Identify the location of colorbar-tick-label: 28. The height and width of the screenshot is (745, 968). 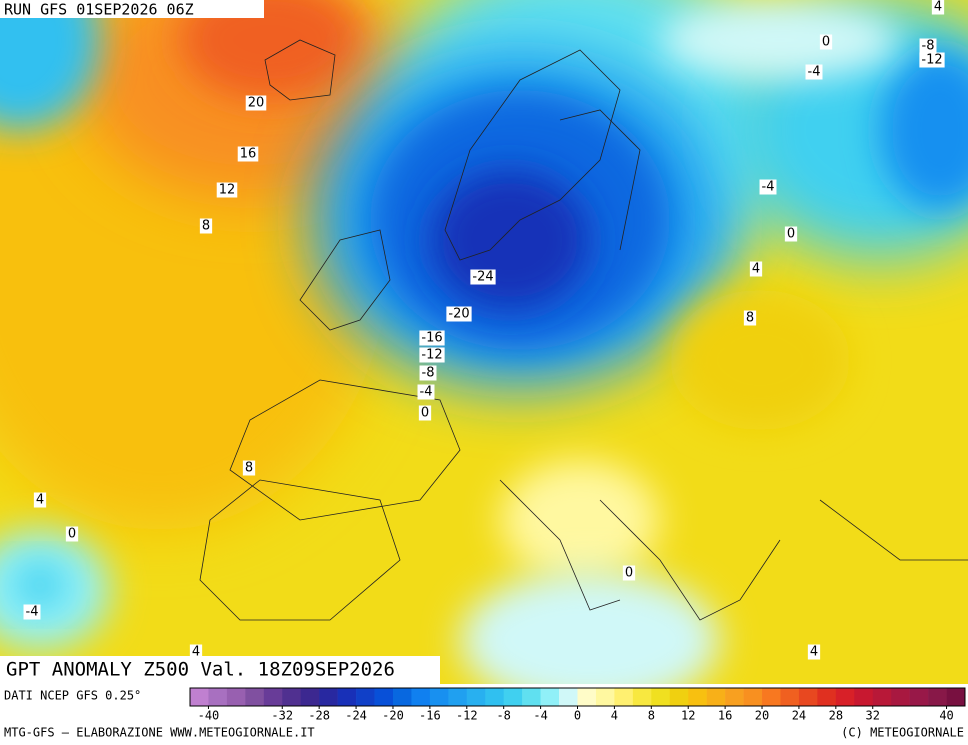
(836, 716).